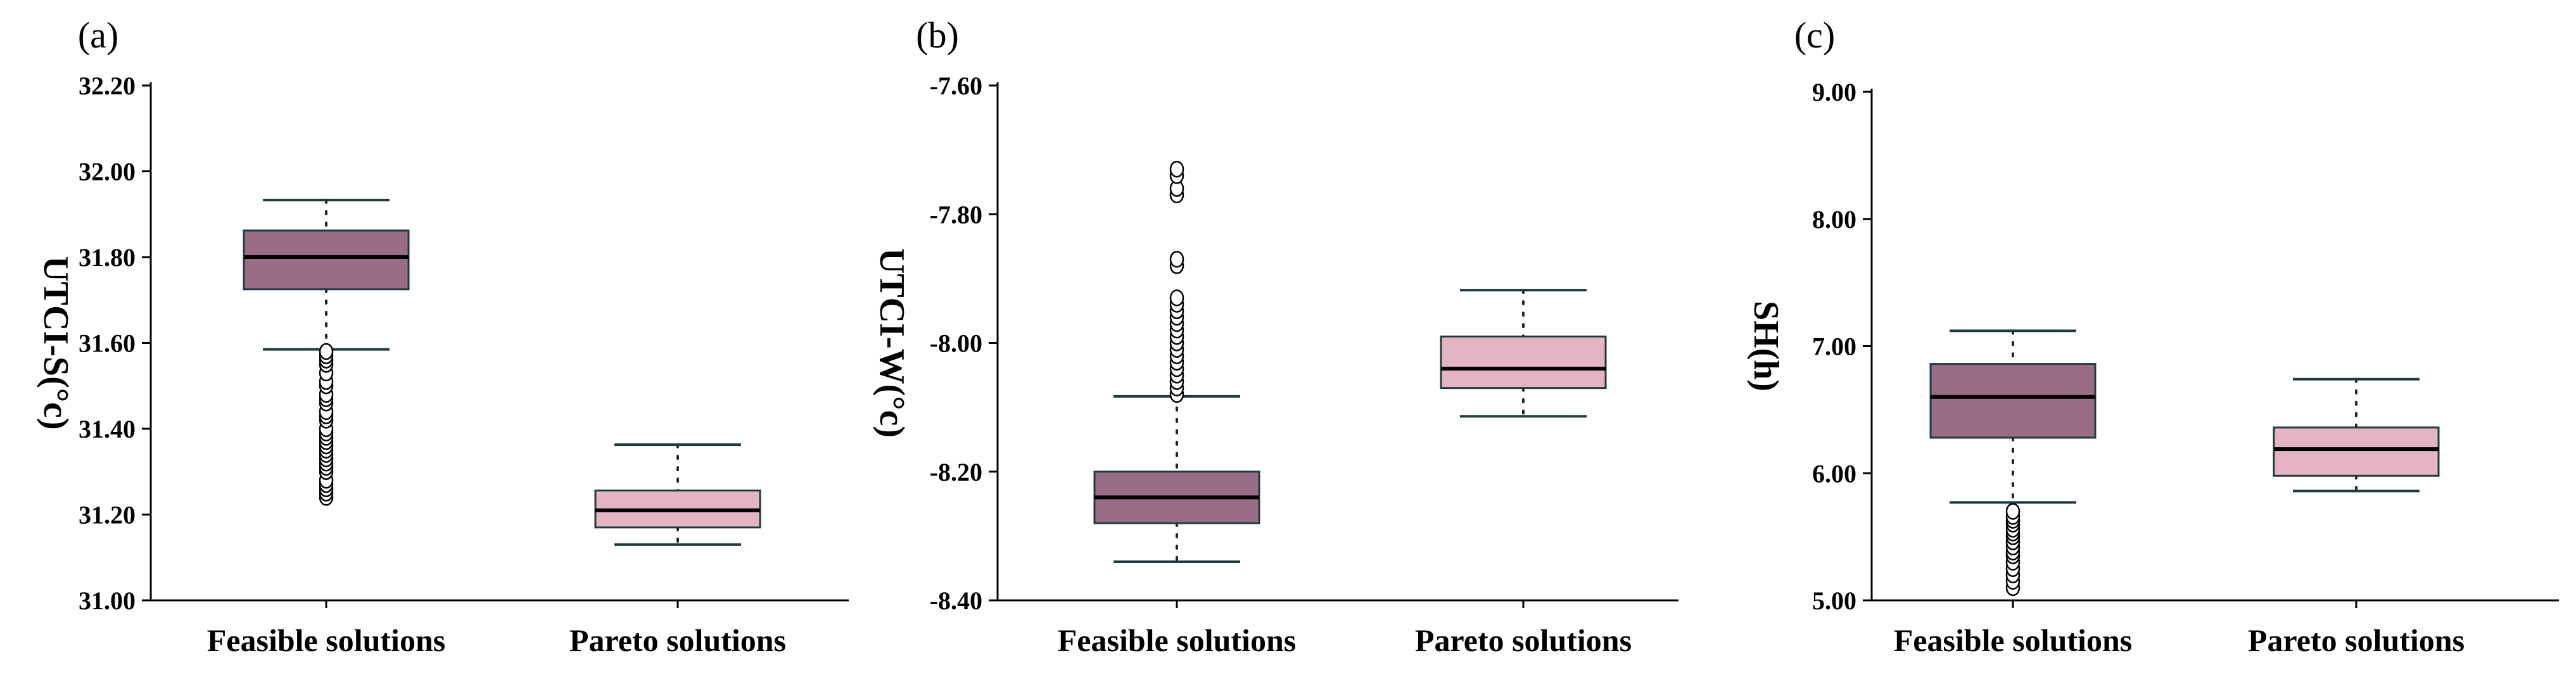 Image resolution: width=2576 pixels, height=677 pixels. Describe the element at coordinates (956, 215) in the screenshot. I see `y-tick-label: -7.80` at that location.